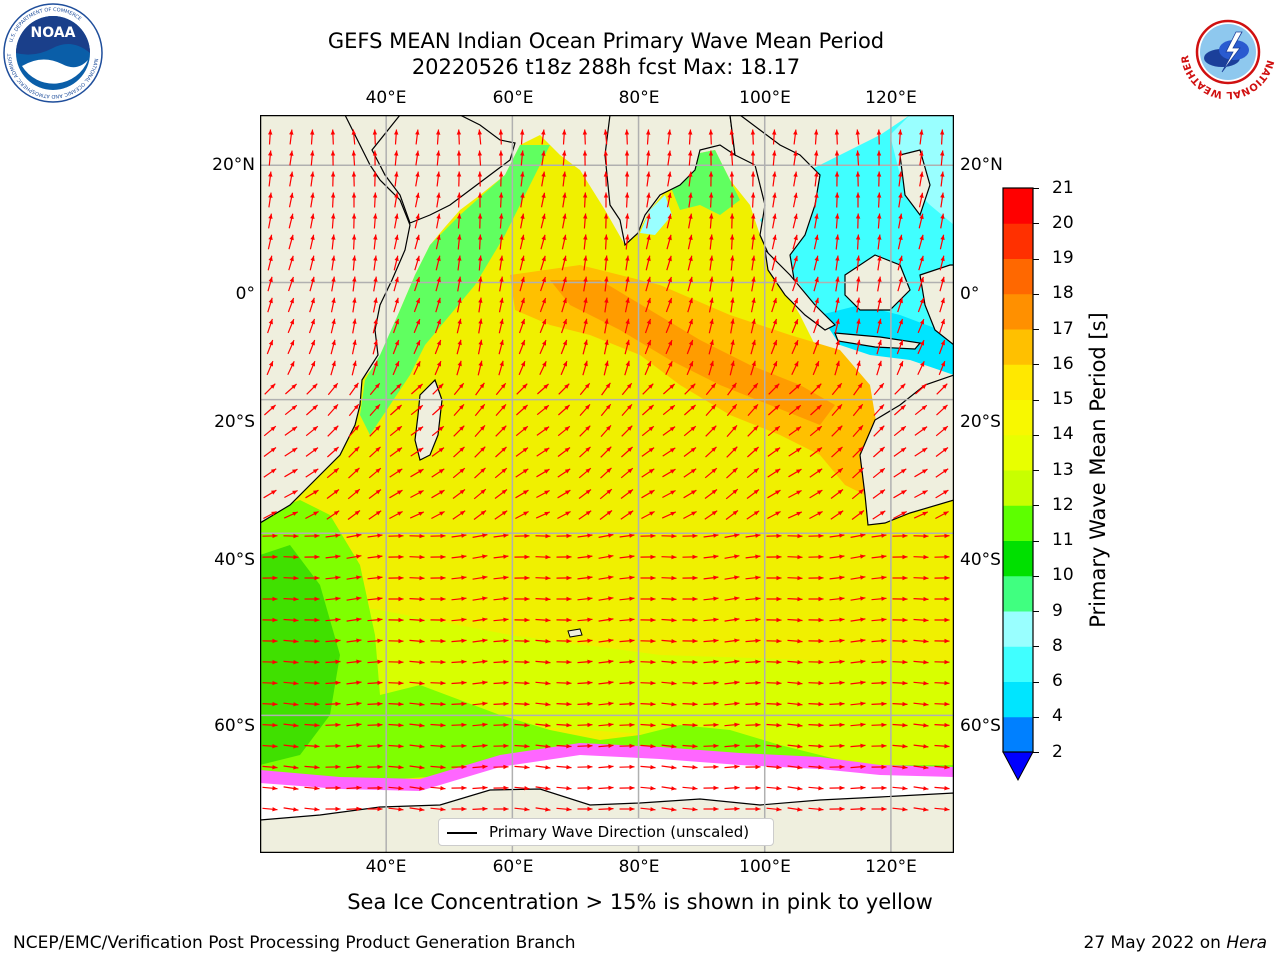 The image size is (1280, 960). Describe the element at coordinates (386, 867) in the screenshot. I see `lon-tick-bottom: 40°E` at that location.